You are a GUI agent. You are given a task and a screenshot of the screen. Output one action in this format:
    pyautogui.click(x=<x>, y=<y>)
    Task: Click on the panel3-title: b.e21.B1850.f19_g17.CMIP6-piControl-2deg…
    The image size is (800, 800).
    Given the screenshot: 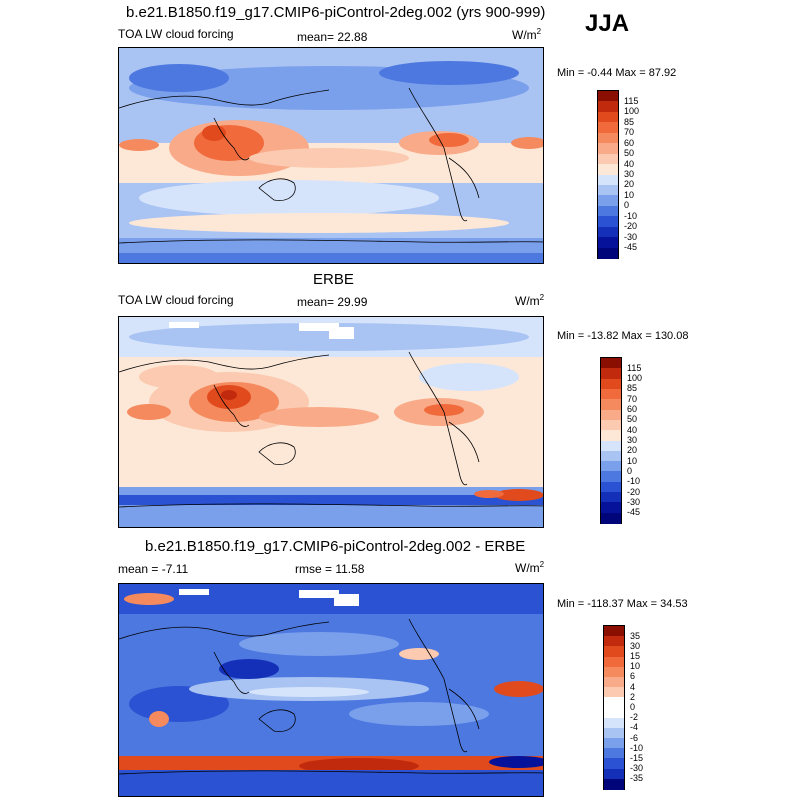 What is the action you would take?
    pyautogui.click(x=335, y=546)
    